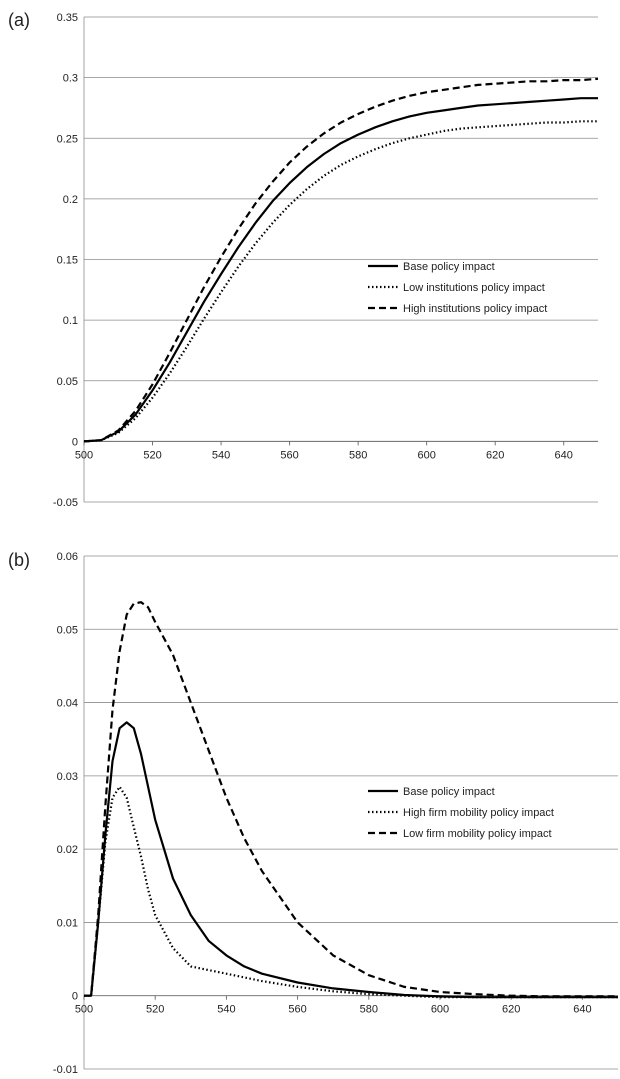 The width and height of the screenshot is (620, 1079). What do you see at coordinates (70, 79) in the screenshot?
I see `y-tick-label: 0.3` at bounding box center [70, 79].